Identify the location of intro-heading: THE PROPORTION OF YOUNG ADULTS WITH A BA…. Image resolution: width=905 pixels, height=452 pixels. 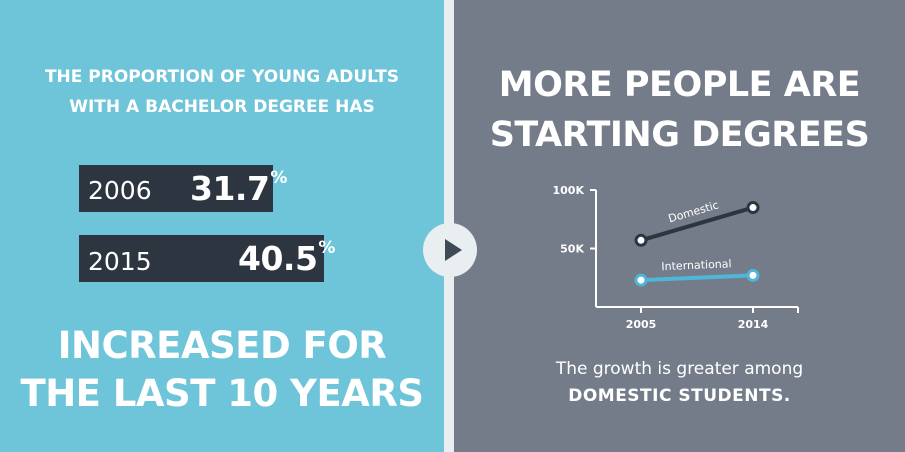
(222, 92).